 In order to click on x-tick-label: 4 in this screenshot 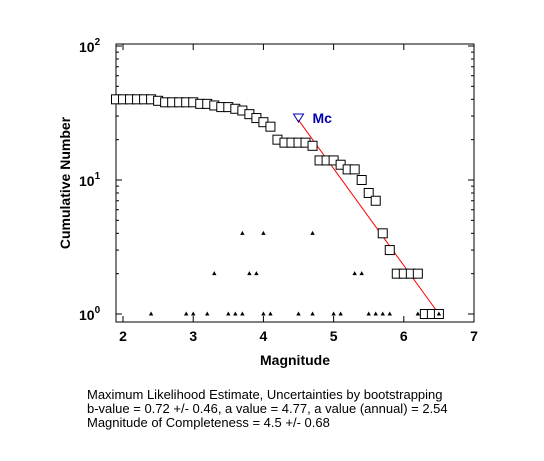, I will do `click(264, 336)`.